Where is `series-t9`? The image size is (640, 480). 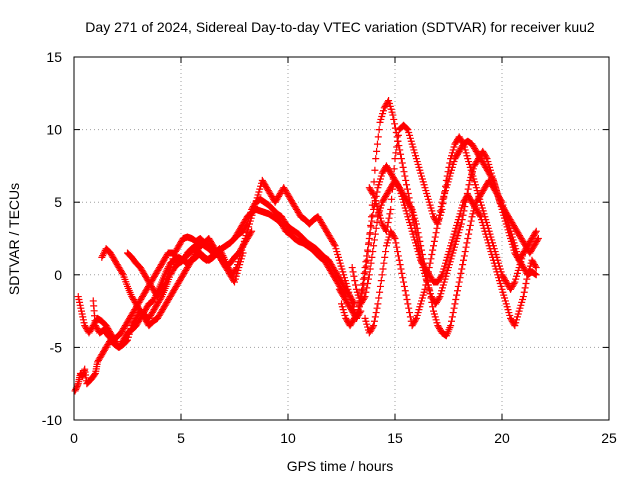 series-t9 is located at coordinates (450, 237).